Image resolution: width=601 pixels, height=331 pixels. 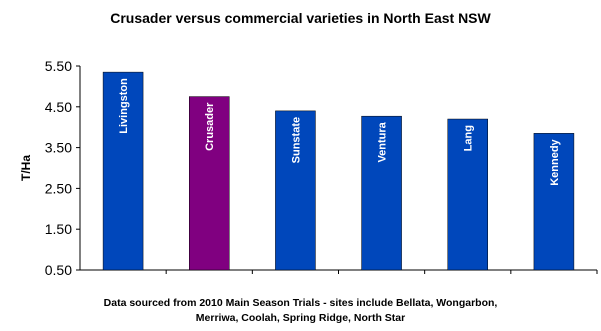 What do you see at coordinates (467, 194) in the screenshot?
I see `bar-lang` at bounding box center [467, 194].